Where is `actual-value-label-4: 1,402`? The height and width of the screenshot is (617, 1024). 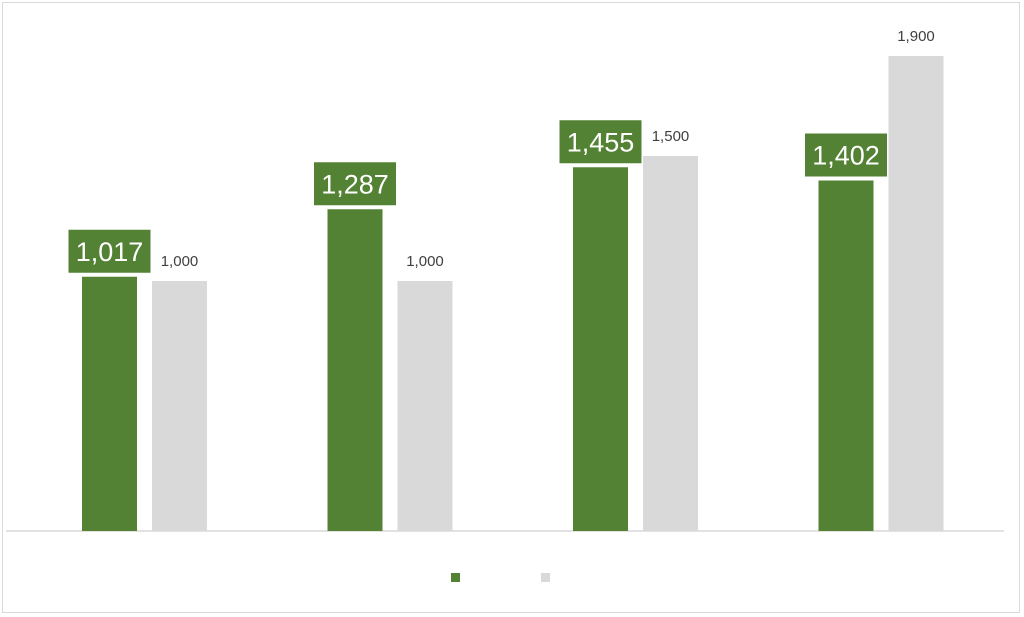
actual-value-label-4: 1,402 is located at coordinates (846, 156).